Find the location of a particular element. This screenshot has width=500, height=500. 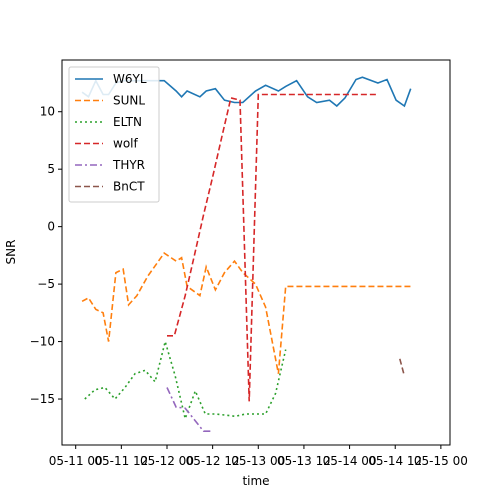

legend-label-wolf: wolf is located at coordinates (125, 144).